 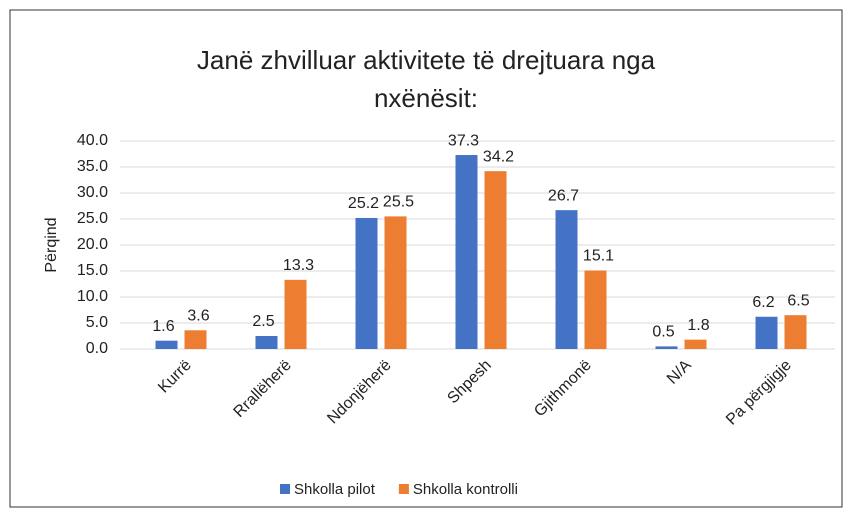 What do you see at coordinates (398, 202) in the screenshot?
I see `data-label: 25.5` at bounding box center [398, 202].